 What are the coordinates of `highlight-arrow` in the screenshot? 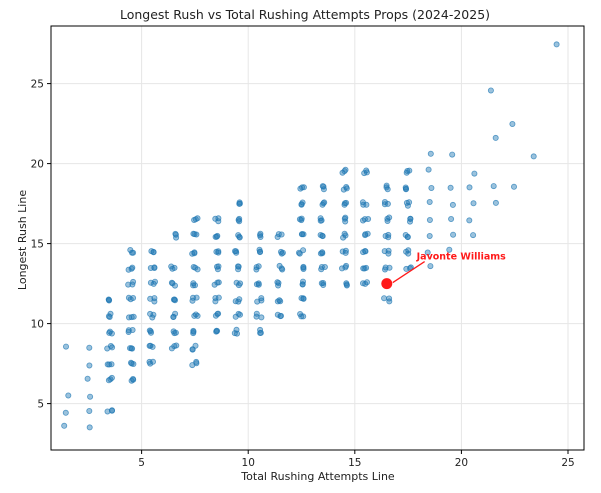 It's located at (408, 272).